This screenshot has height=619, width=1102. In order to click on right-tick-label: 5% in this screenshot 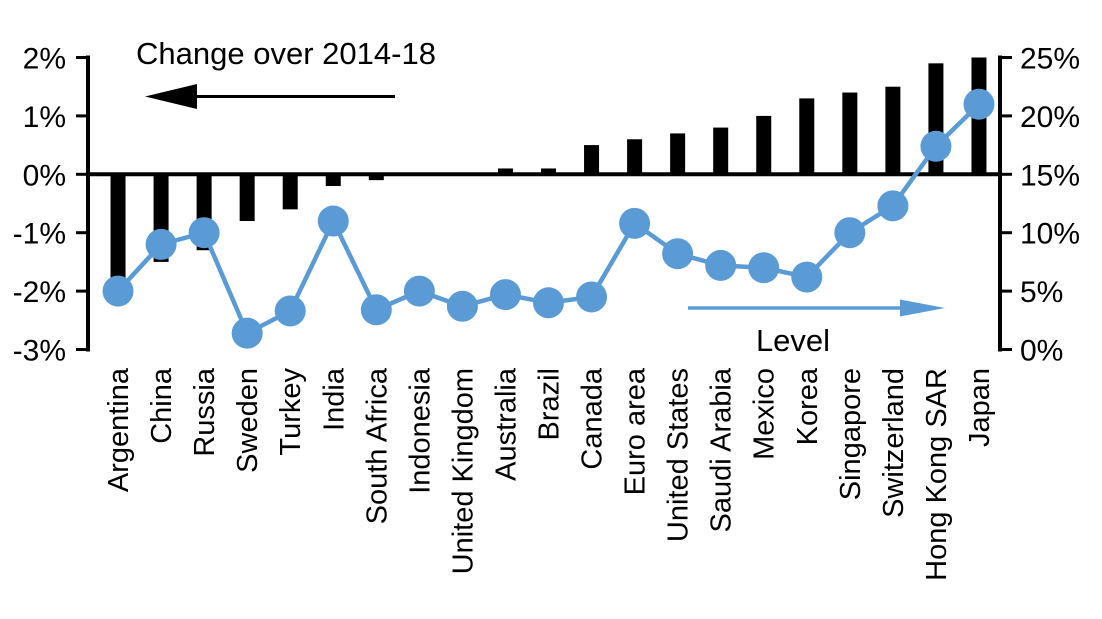, I will do `click(1041, 292)`.